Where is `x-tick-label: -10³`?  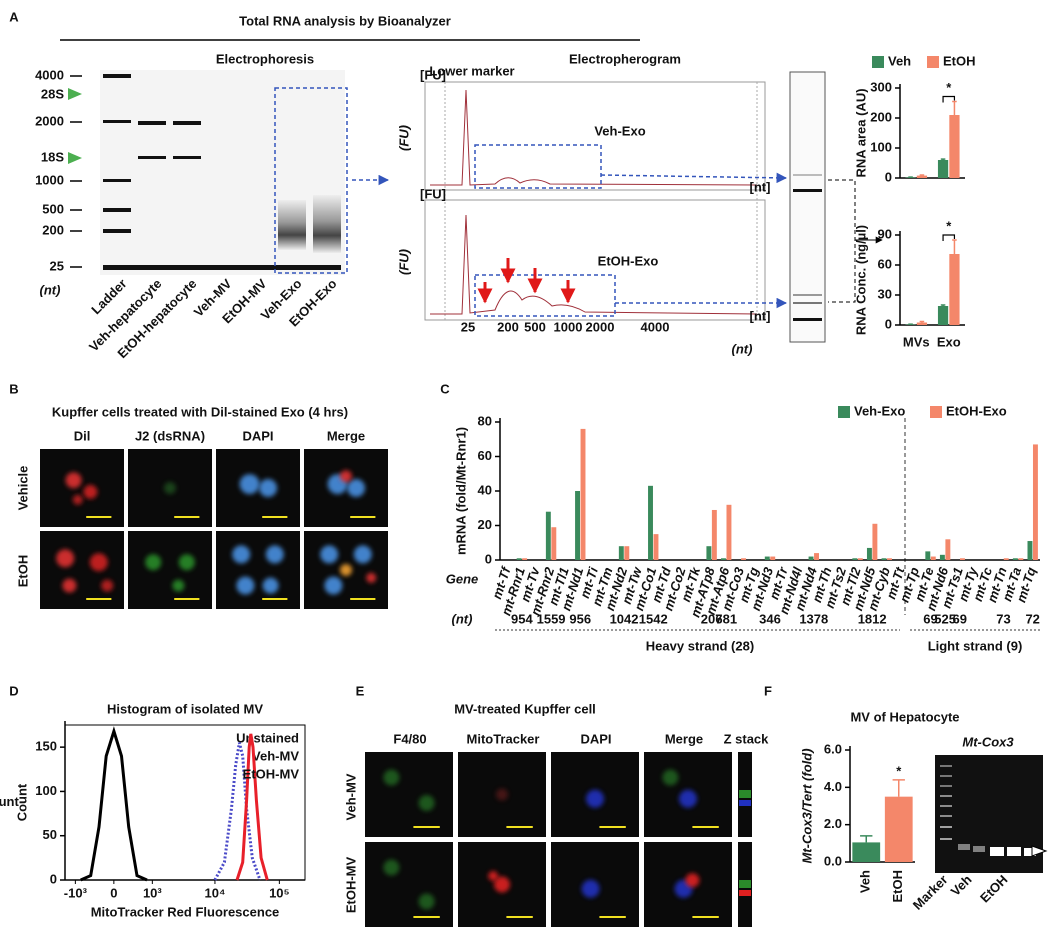
x-tick-label: -10³ is located at coordinates (76, 892).